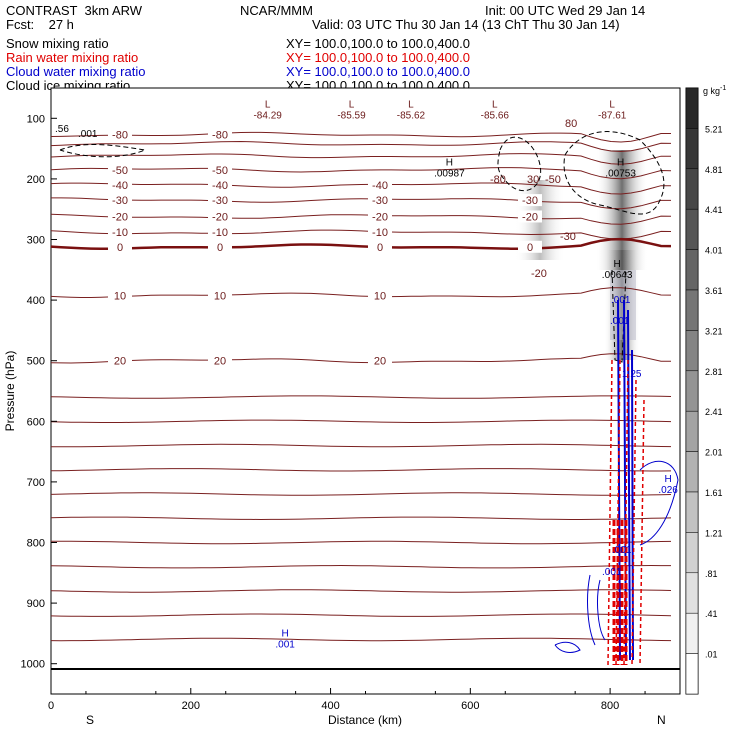 This screenshot has width=740, height=740. I want to click on isotherm-label: -40, so click(120, 186).